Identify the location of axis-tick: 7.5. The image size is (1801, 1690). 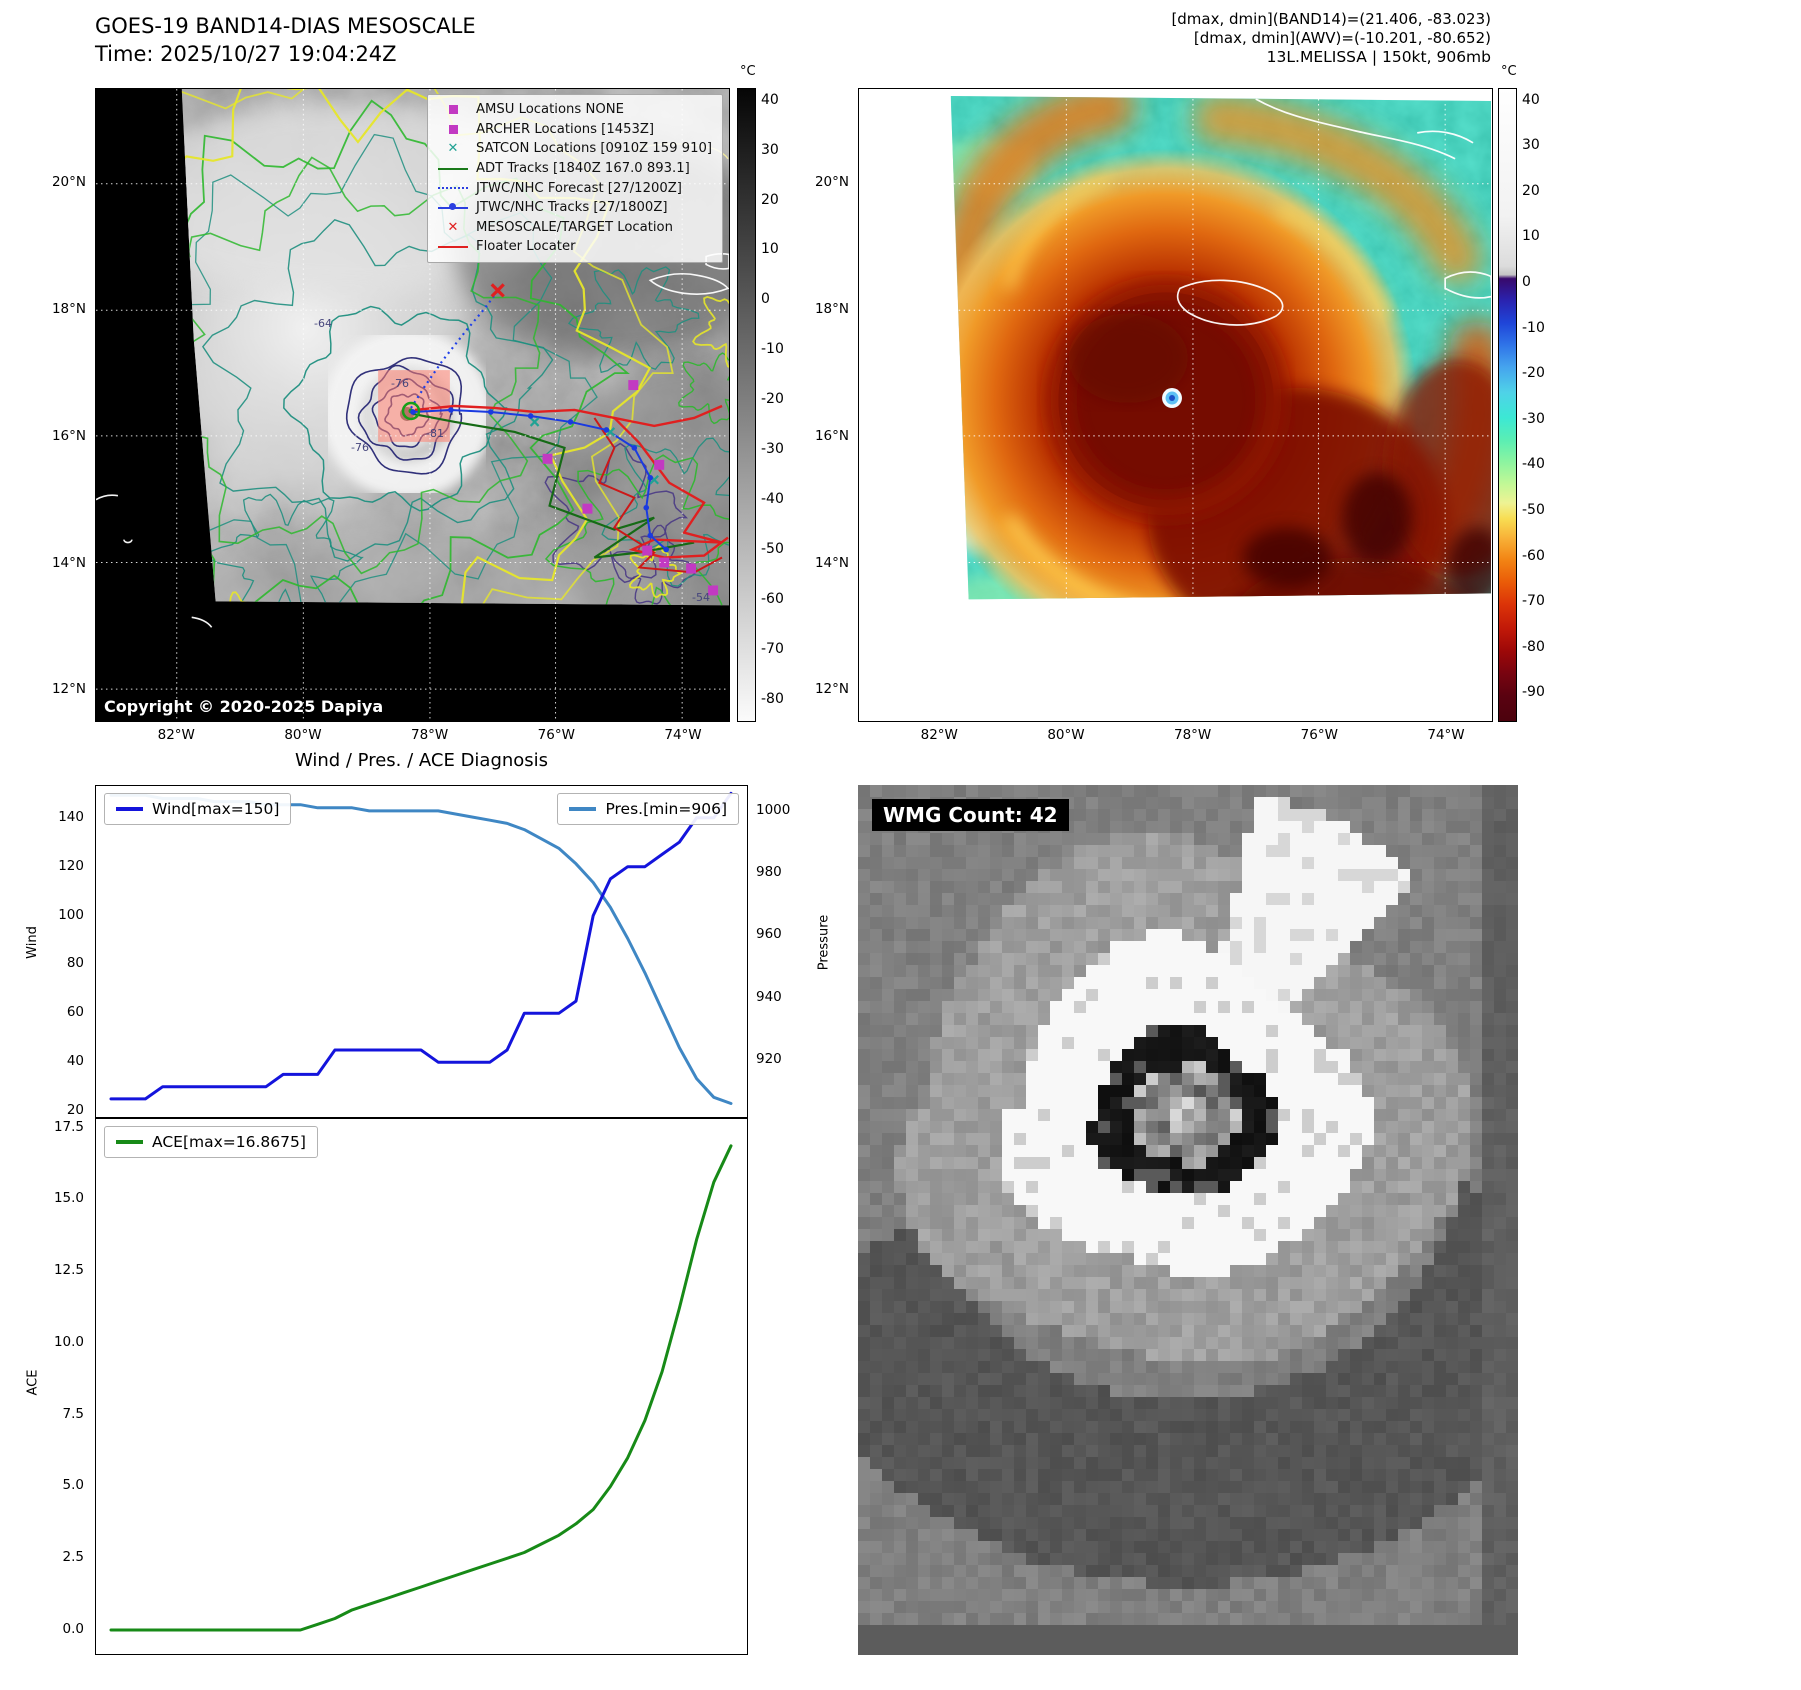
(73, 1413).